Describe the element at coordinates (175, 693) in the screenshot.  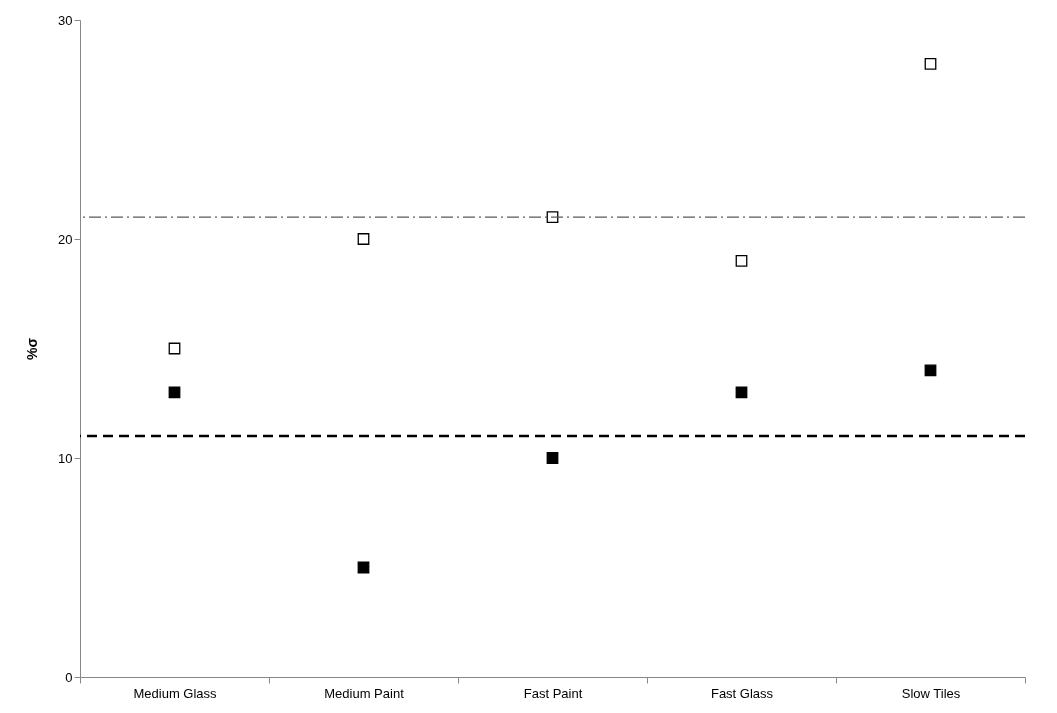
I see `x-tick-label: Medium Glass` at that location.